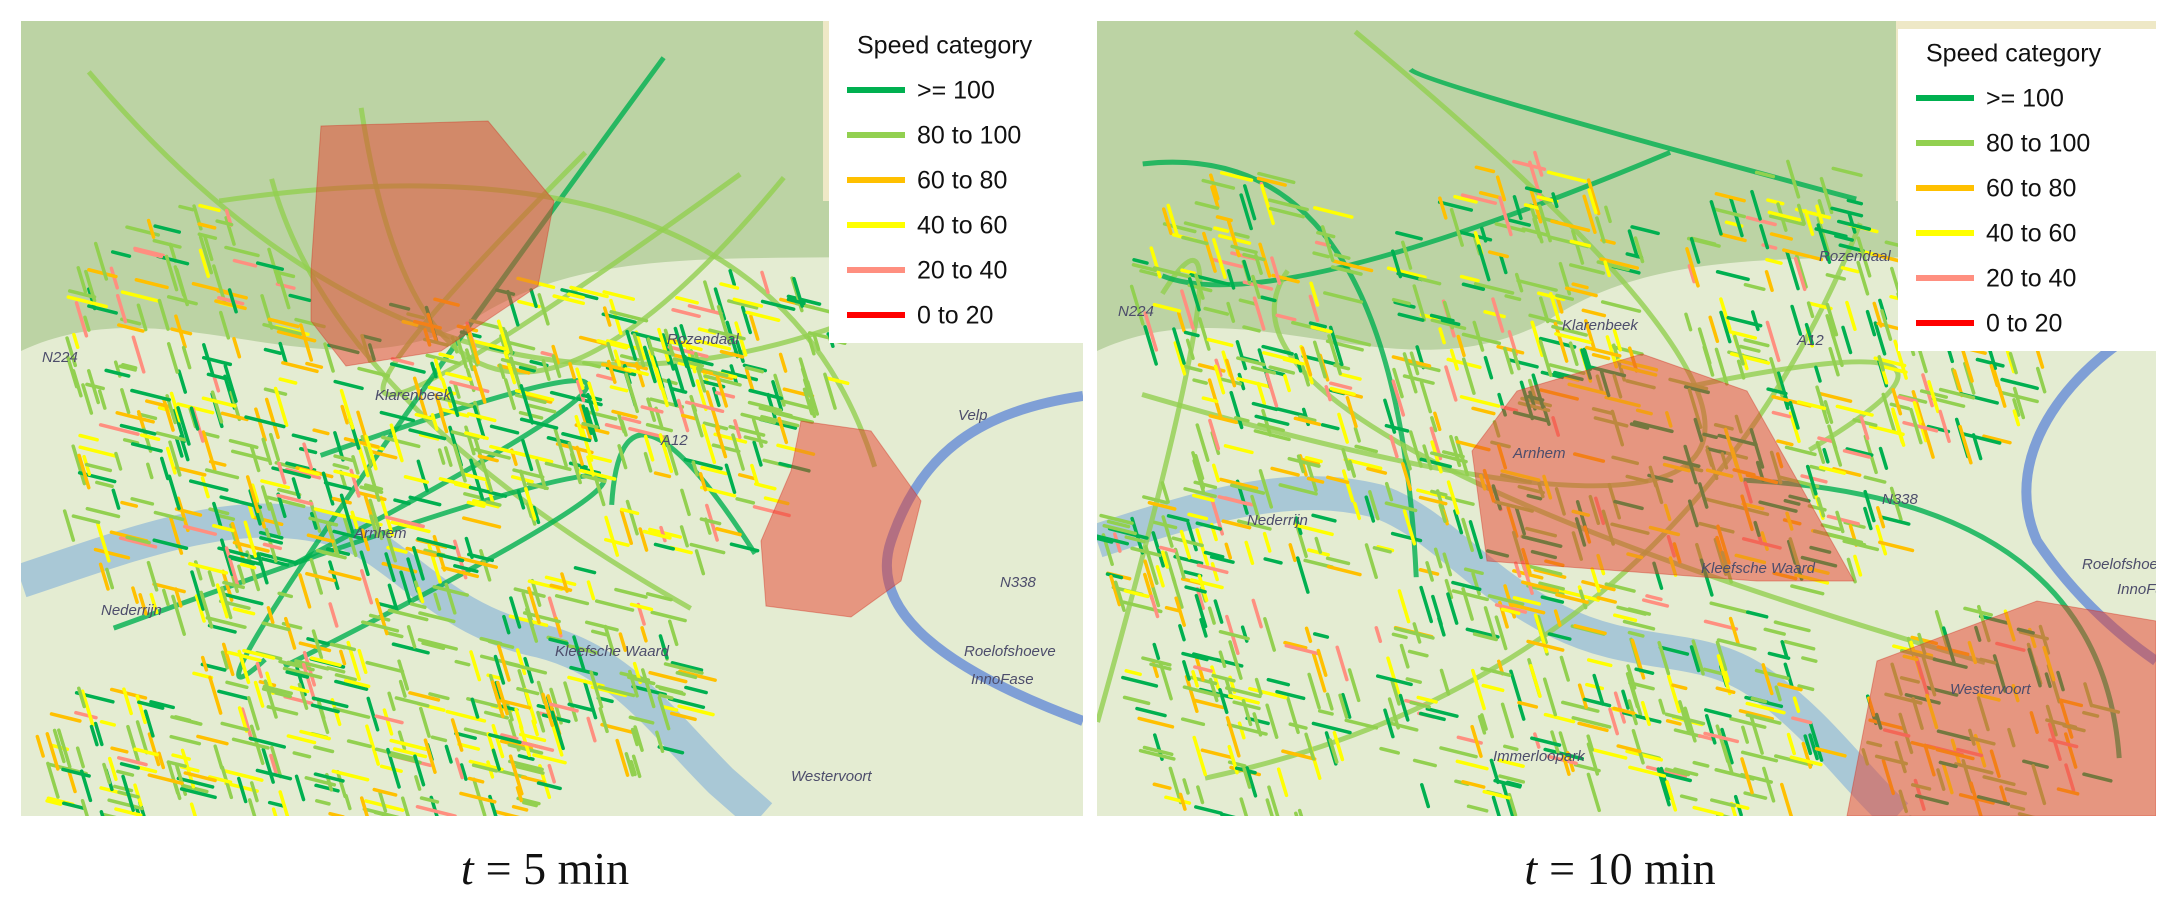 This screenshot has width=2176, height=910. What do you see at coordinates (2024, 324) in the screenshot?
I see `legend-label: 0 to 20` at bounding box center [2024, 324].